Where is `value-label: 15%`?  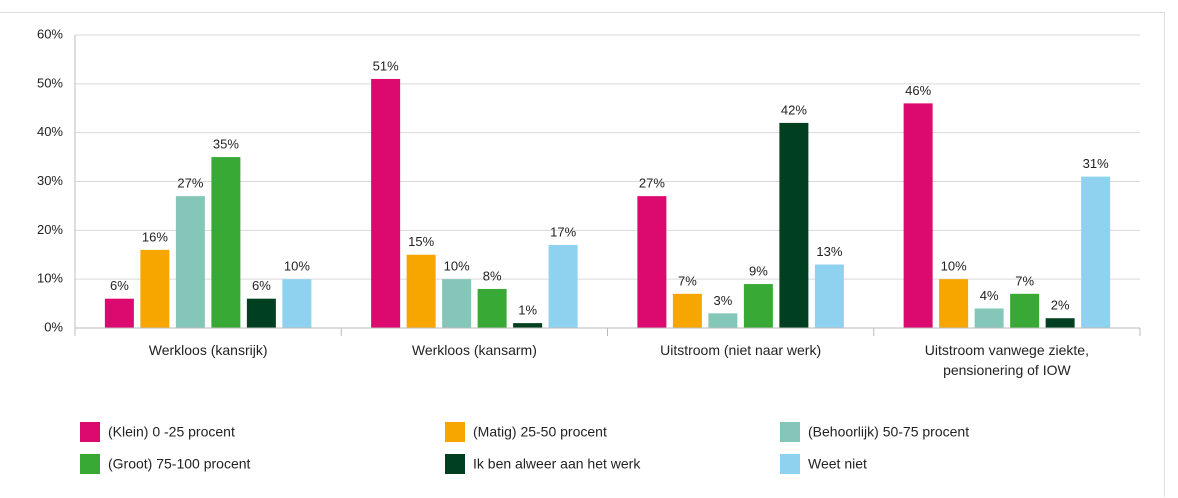
value-label: 15% is located at coordinates (421, 241).